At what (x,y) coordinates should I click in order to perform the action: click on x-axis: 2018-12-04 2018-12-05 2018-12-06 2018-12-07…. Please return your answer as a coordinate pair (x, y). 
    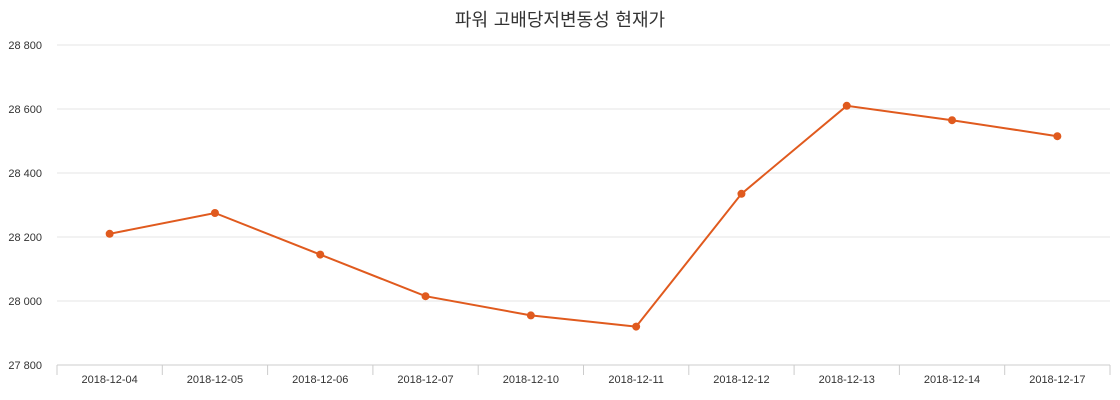
    Looking at the image, I should click on (583, 375).